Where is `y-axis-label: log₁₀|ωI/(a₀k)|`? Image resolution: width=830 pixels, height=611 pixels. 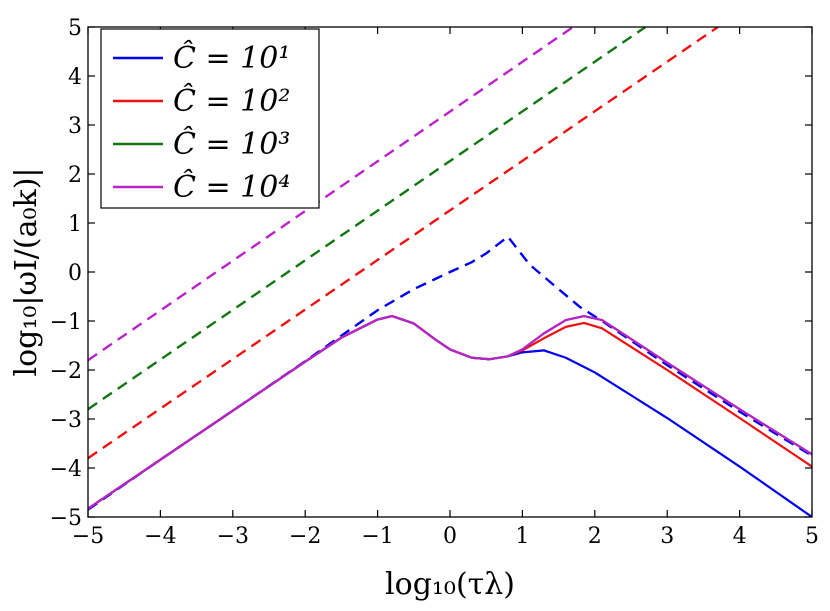 y-axis-label: log₁₀|ωI/(a₀k)| is located at coordinates (26, 271).